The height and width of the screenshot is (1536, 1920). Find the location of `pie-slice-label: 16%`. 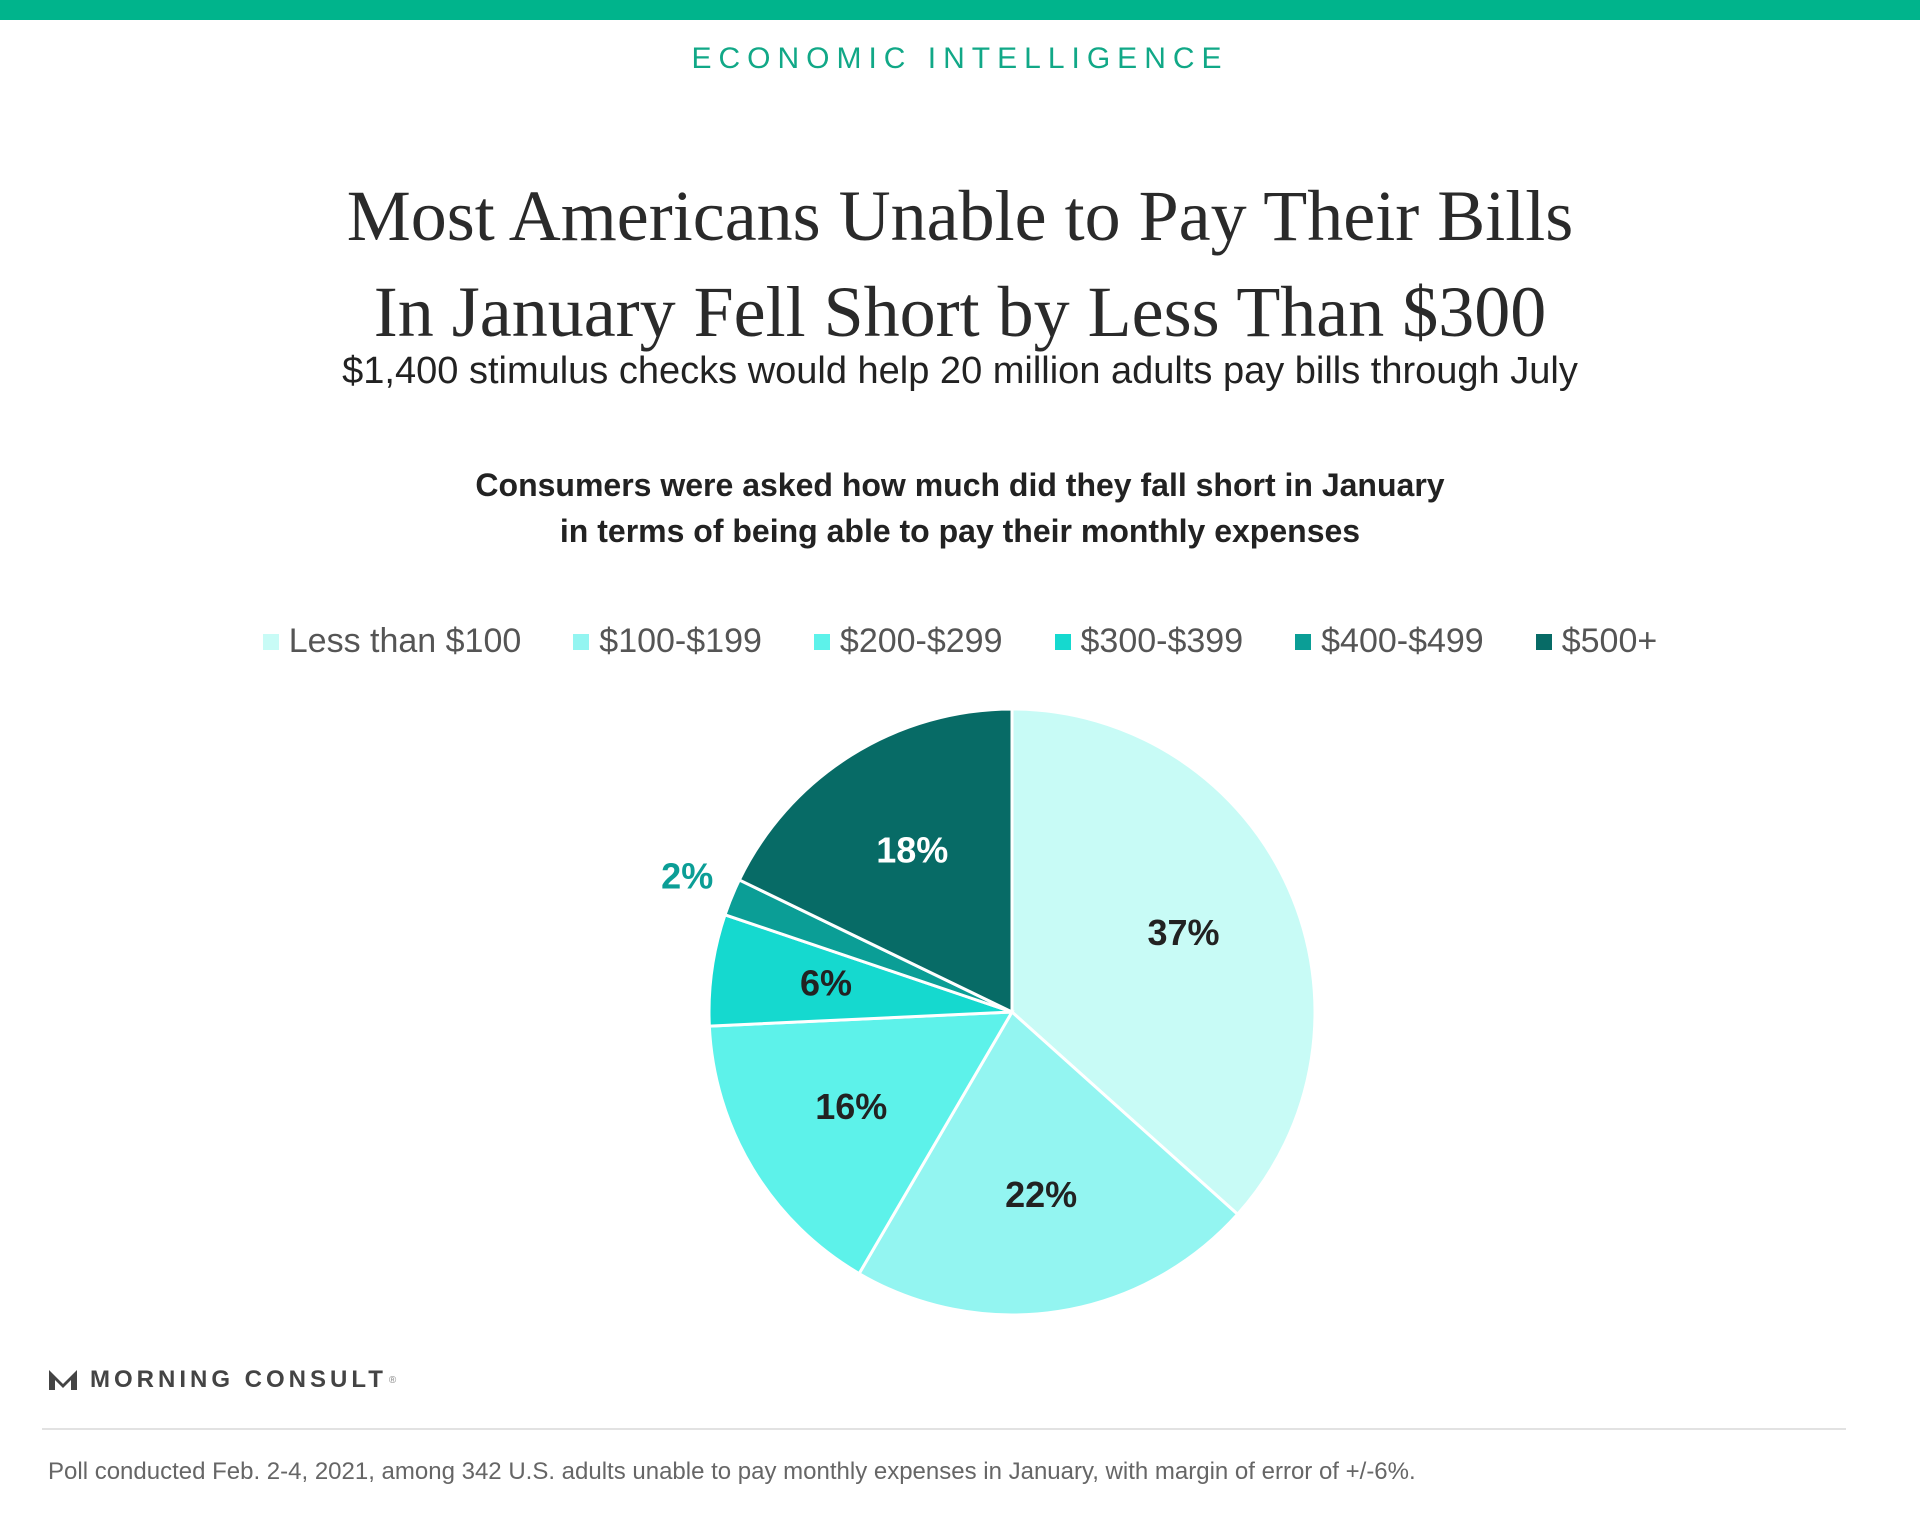

pie-slice-label: 16% is located at coordinates (851, 1106).